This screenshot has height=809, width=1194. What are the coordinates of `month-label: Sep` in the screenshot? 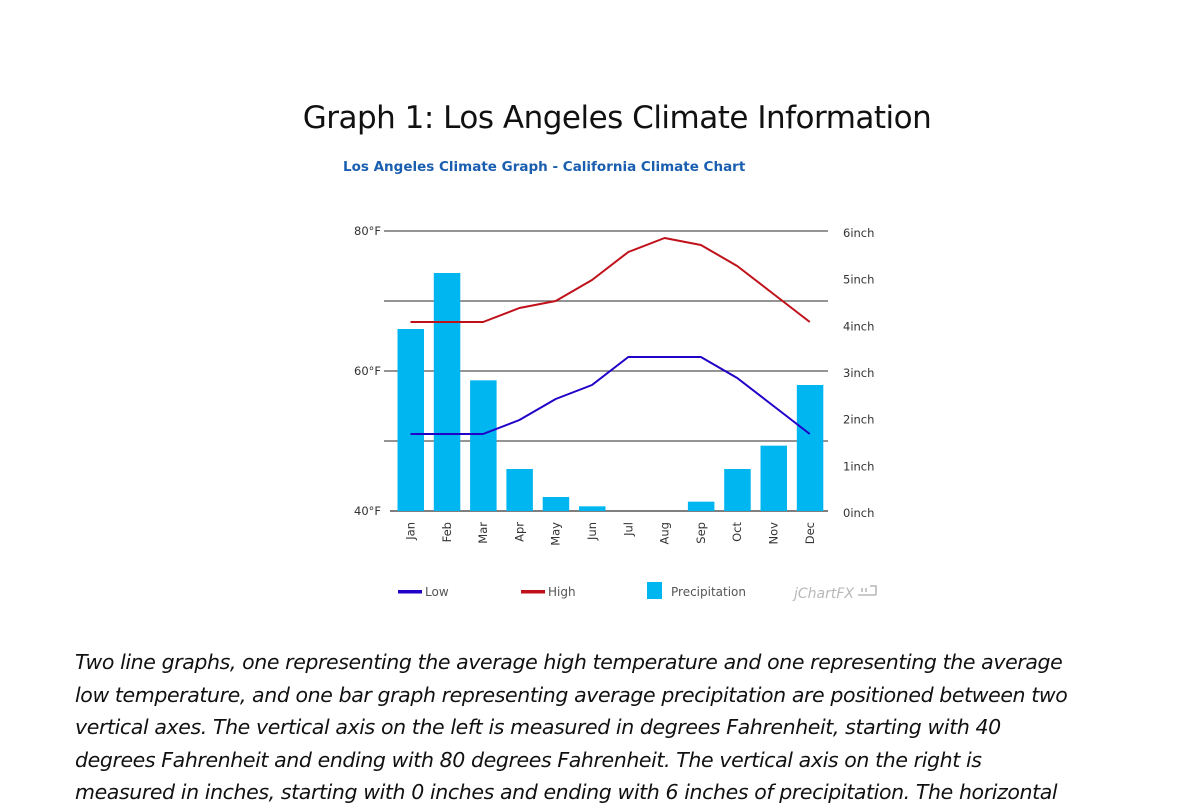 It's located at (701, 533).